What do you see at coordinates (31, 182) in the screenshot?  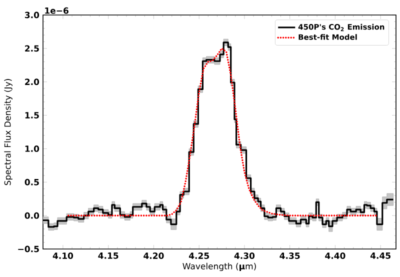 I see `y-tick-label: 0.5` at bounding box center [31, 182].